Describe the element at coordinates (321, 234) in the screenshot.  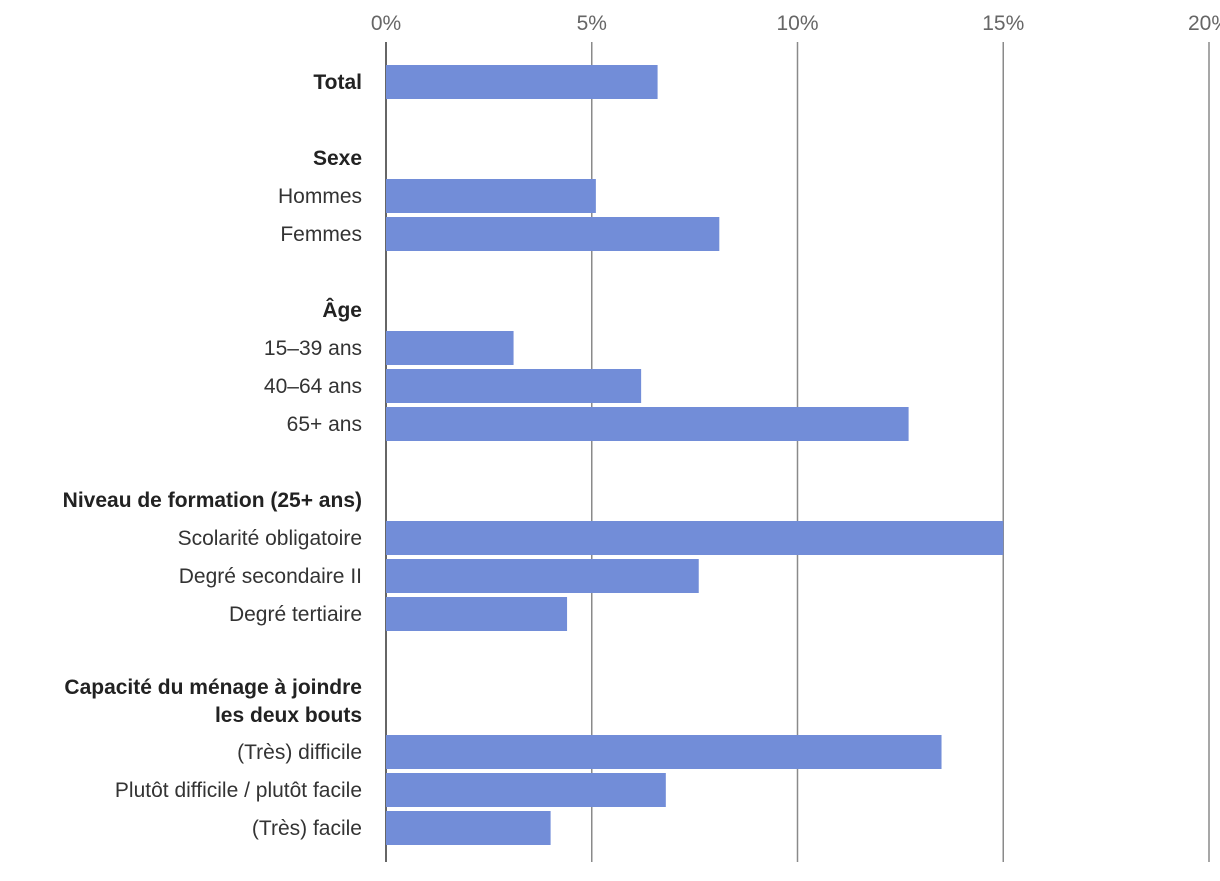
I see `category-label: Femmes` at that location.